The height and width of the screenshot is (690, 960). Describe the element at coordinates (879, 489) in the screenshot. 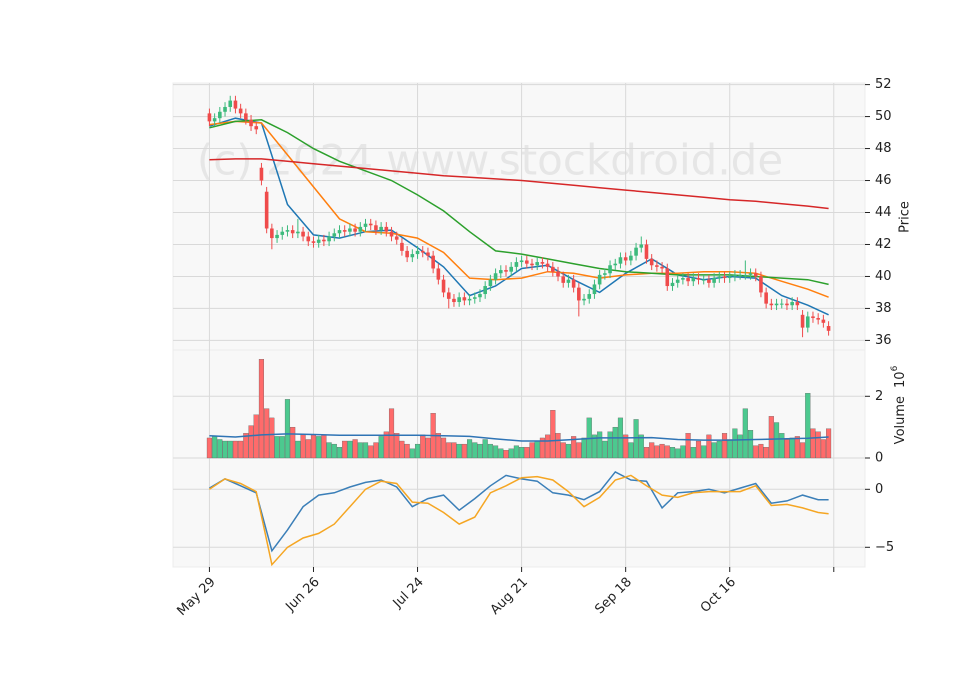

I see `y-tick-label: 0` at that location.